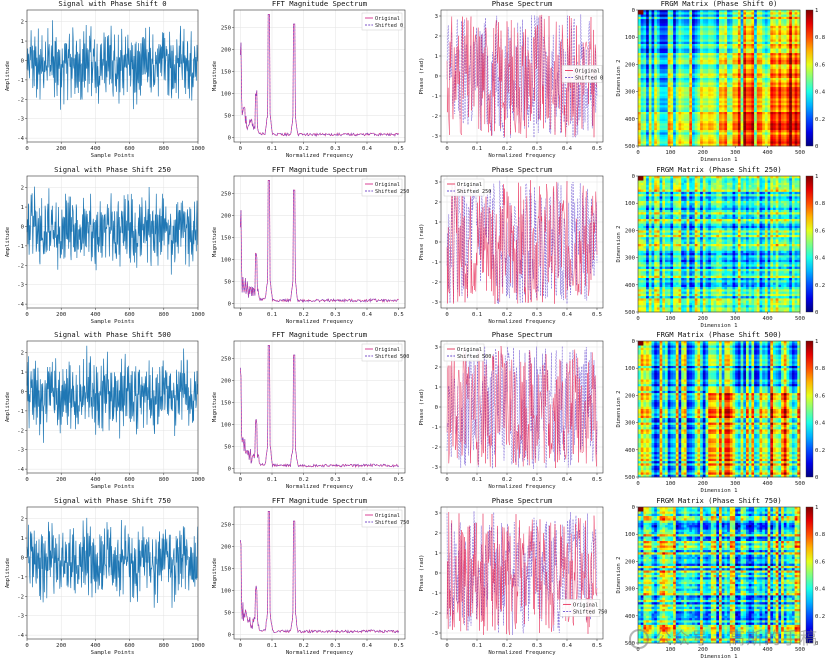  Describe the element at coordinates (582, 74) in the screenshot. I see `legend-box` at that location.